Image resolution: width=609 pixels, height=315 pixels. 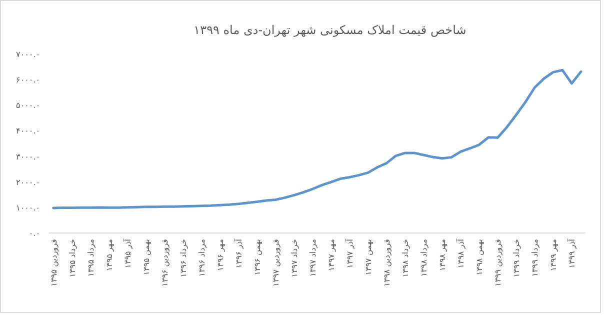 What do you see at coordinates (387, 263) in the screenshot?
I see `xtick: فروردین ۱۳۹۸` at bounding box center [387, 263].